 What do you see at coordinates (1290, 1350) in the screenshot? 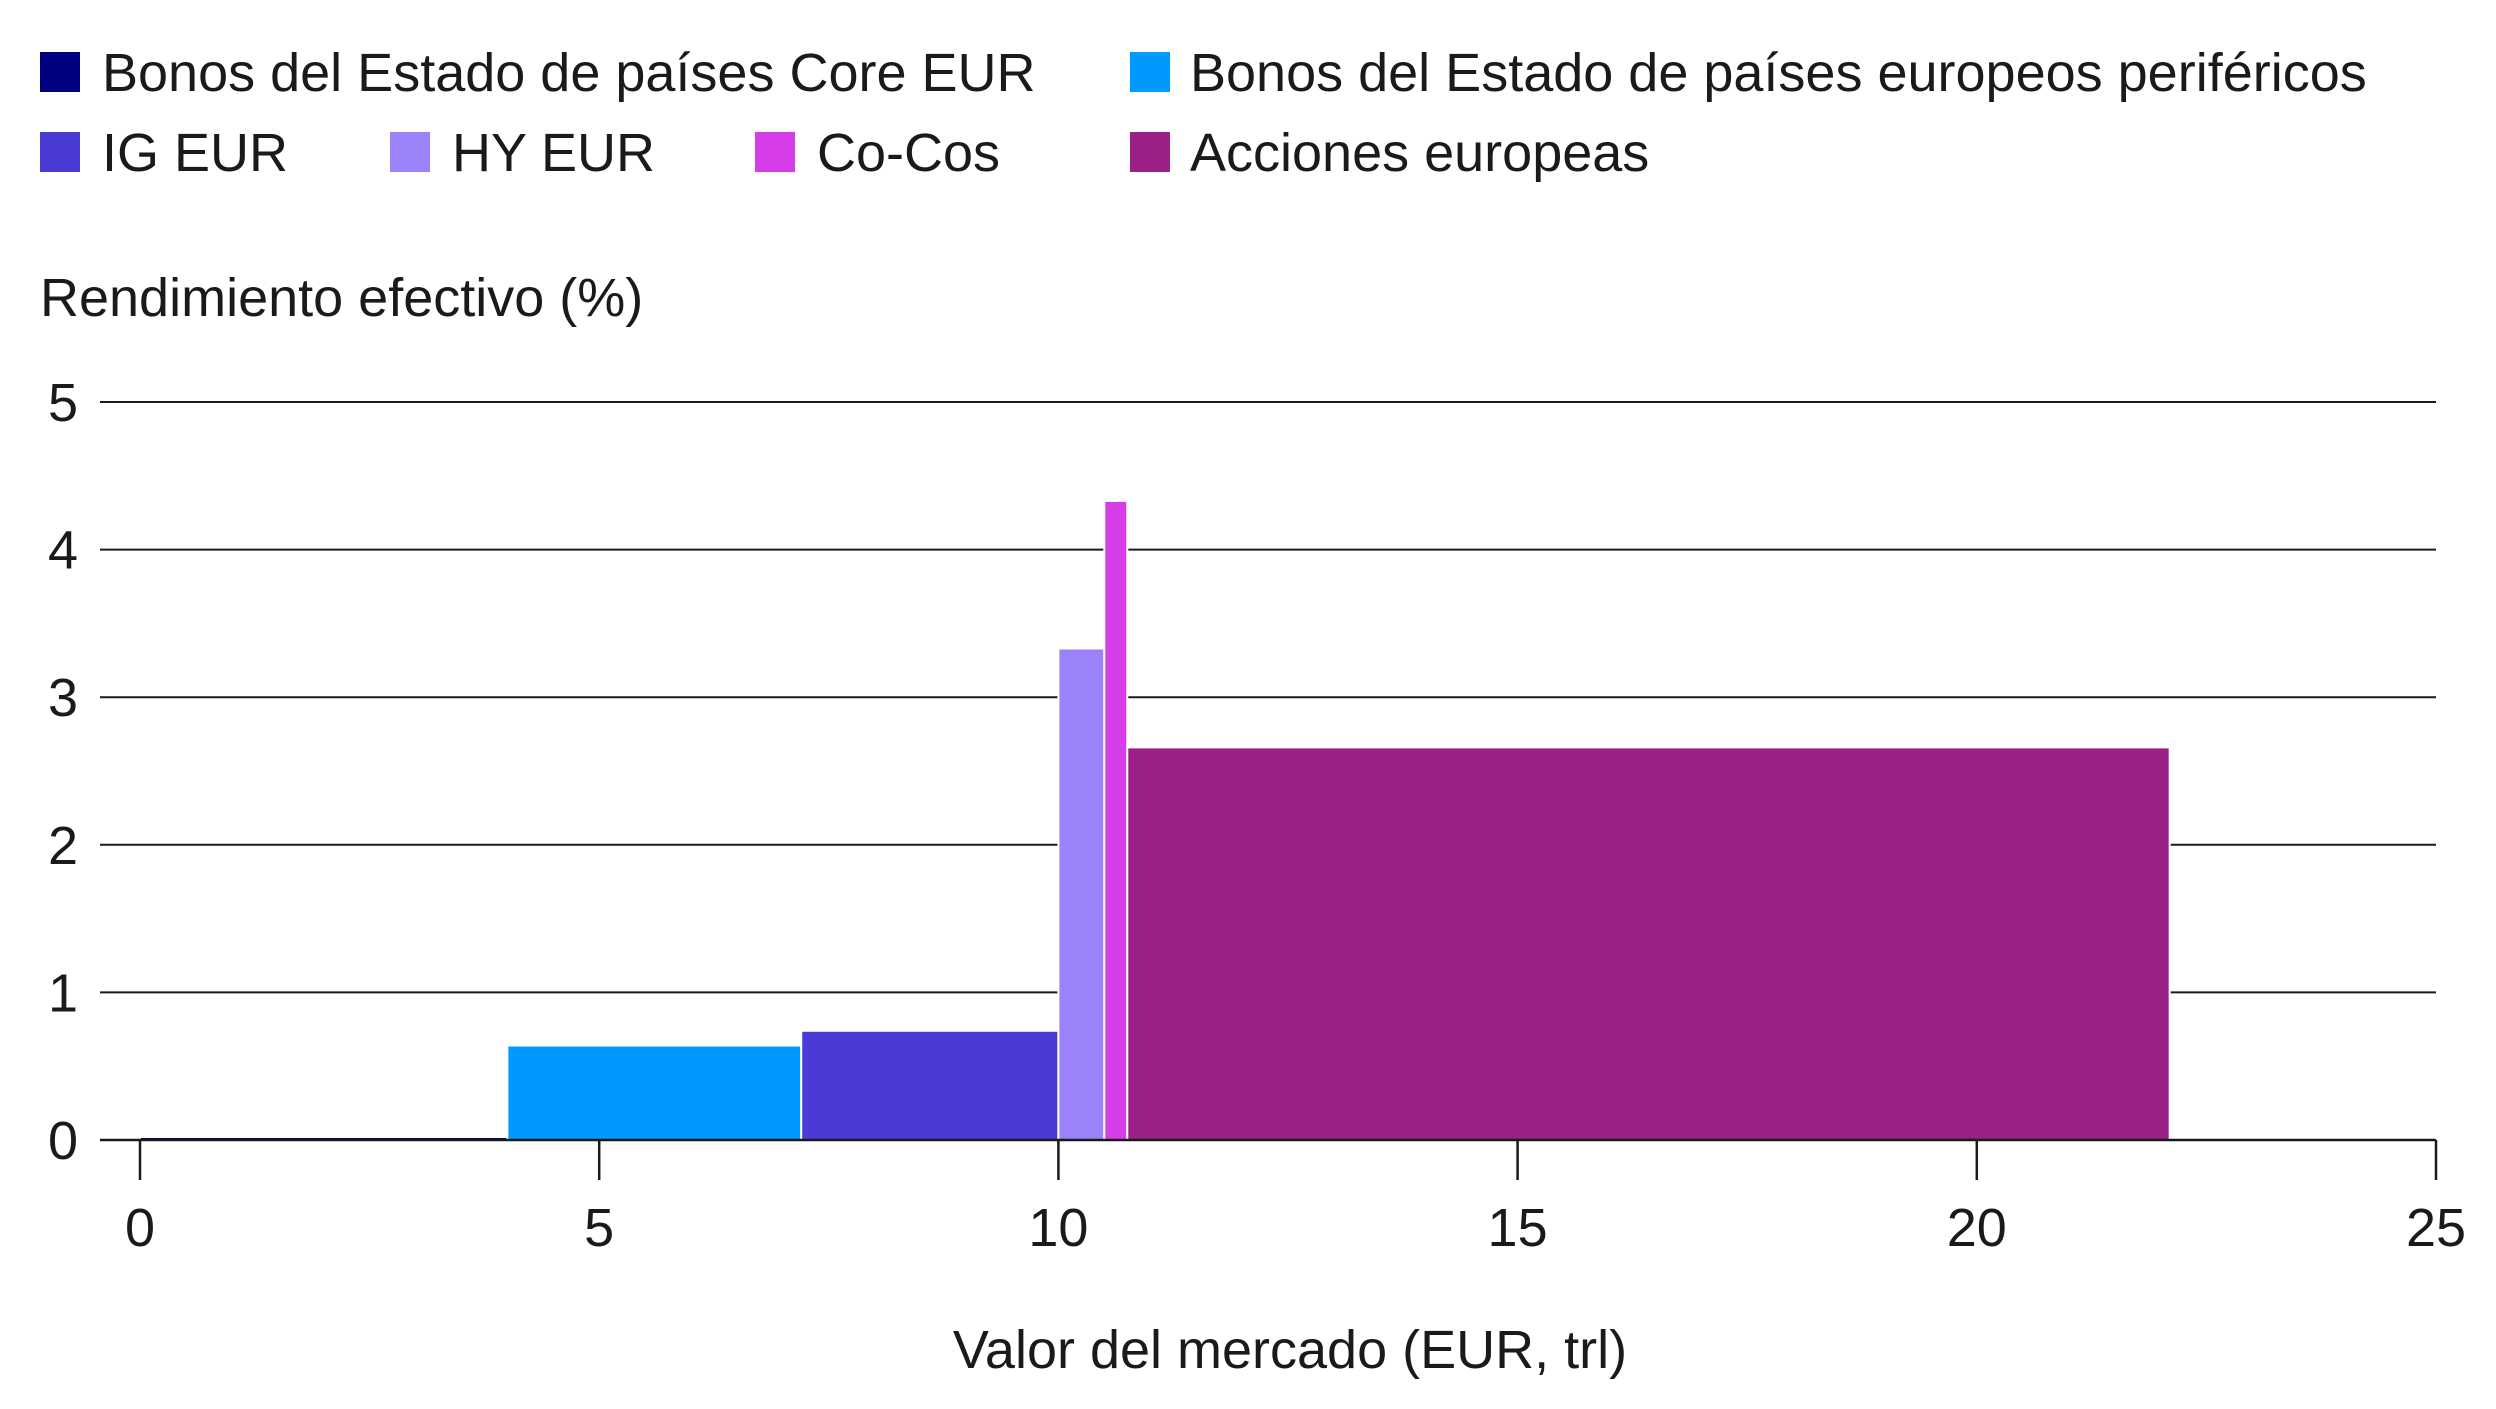
I see `x-axis-title: Valor del mercado (EUR, trl)` at bounding box center [1290, 1350].